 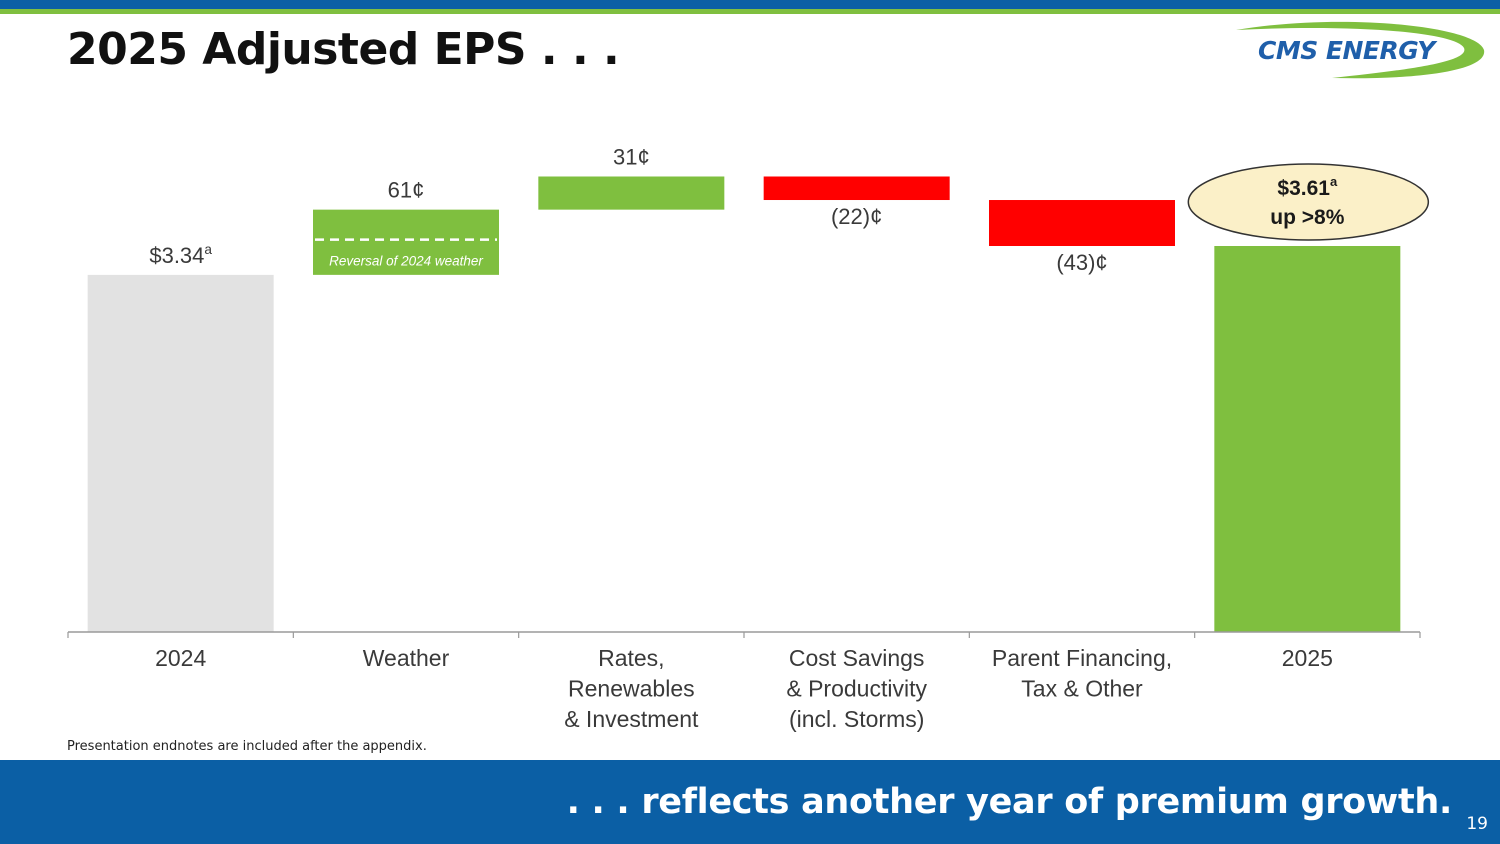 I want to click on category-label-2-2: & Investment, so click(x=631, y=719).